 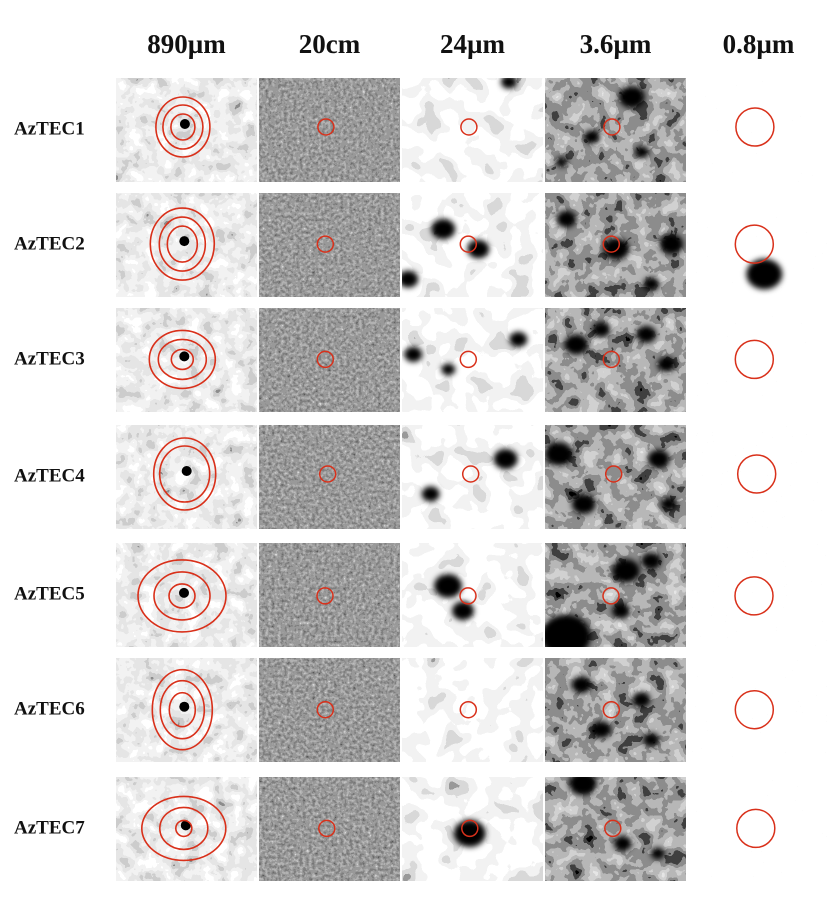 I want to click on row-label: AzTEC1, so click(x=49, y=128).